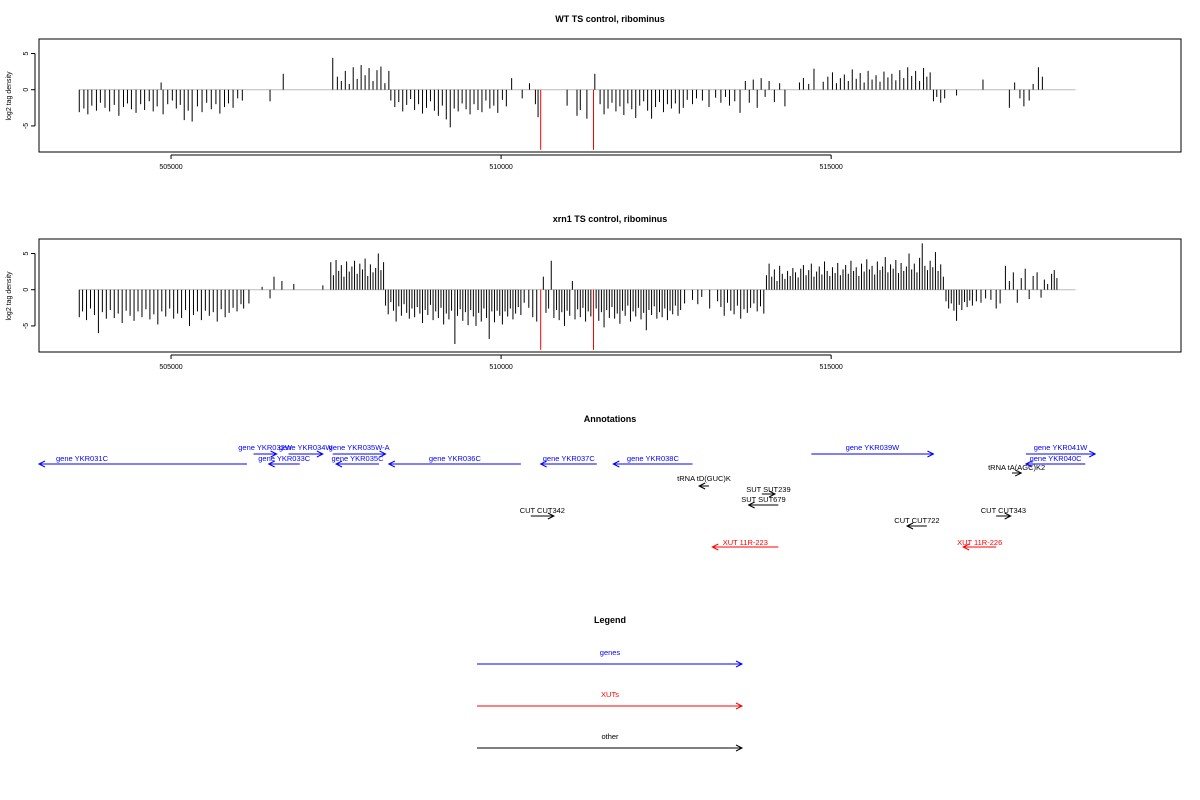 The width and height of the screenshot is (1200, 800). I want to click on annotation-feature: SUT SUT679, so click(763, 502).